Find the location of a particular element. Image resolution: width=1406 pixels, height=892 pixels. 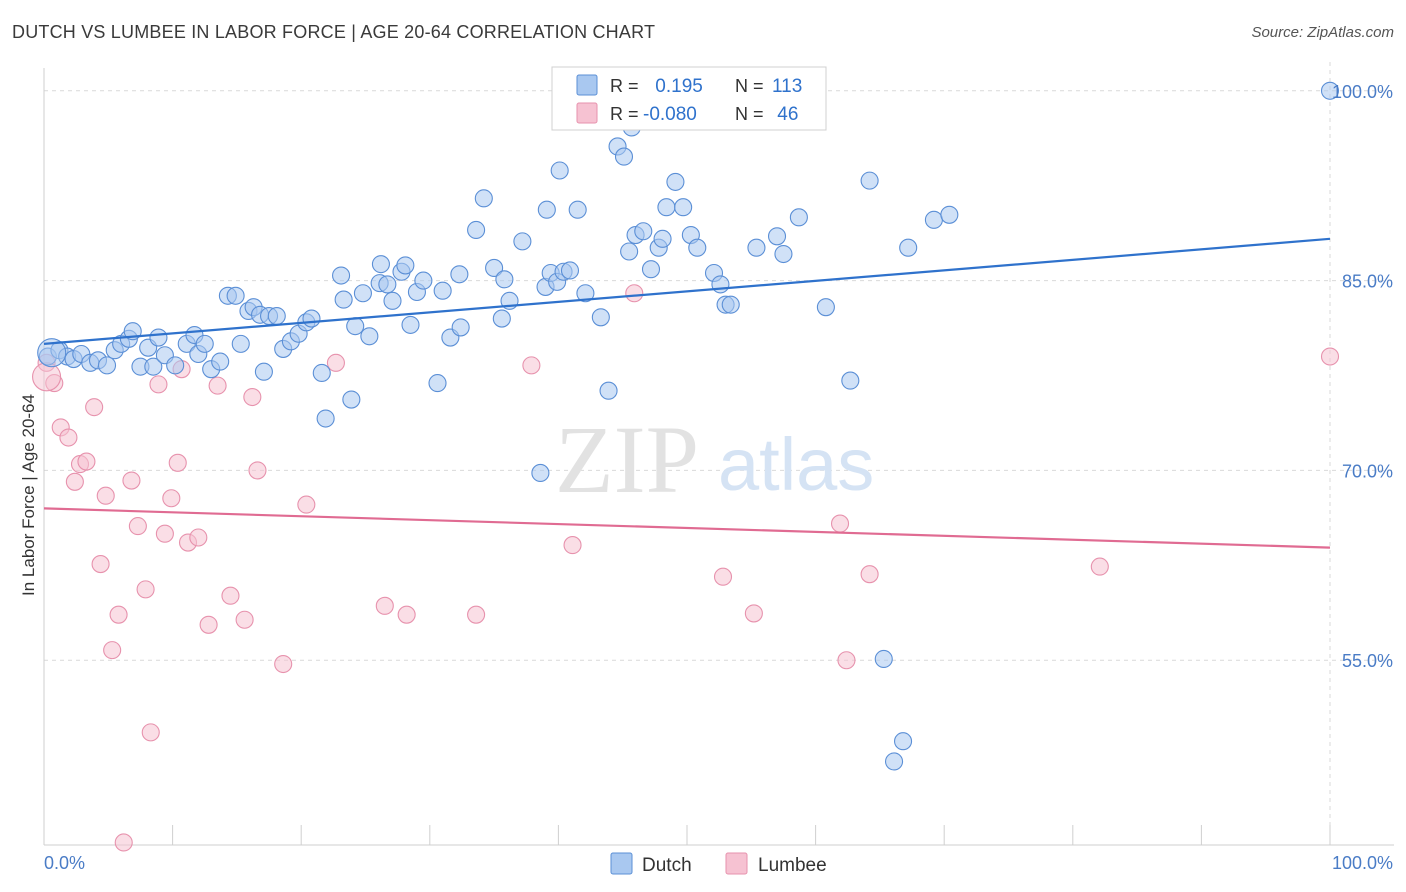

source-label: Source: ZipAtlas.com is located at coordinates (1322, 32).